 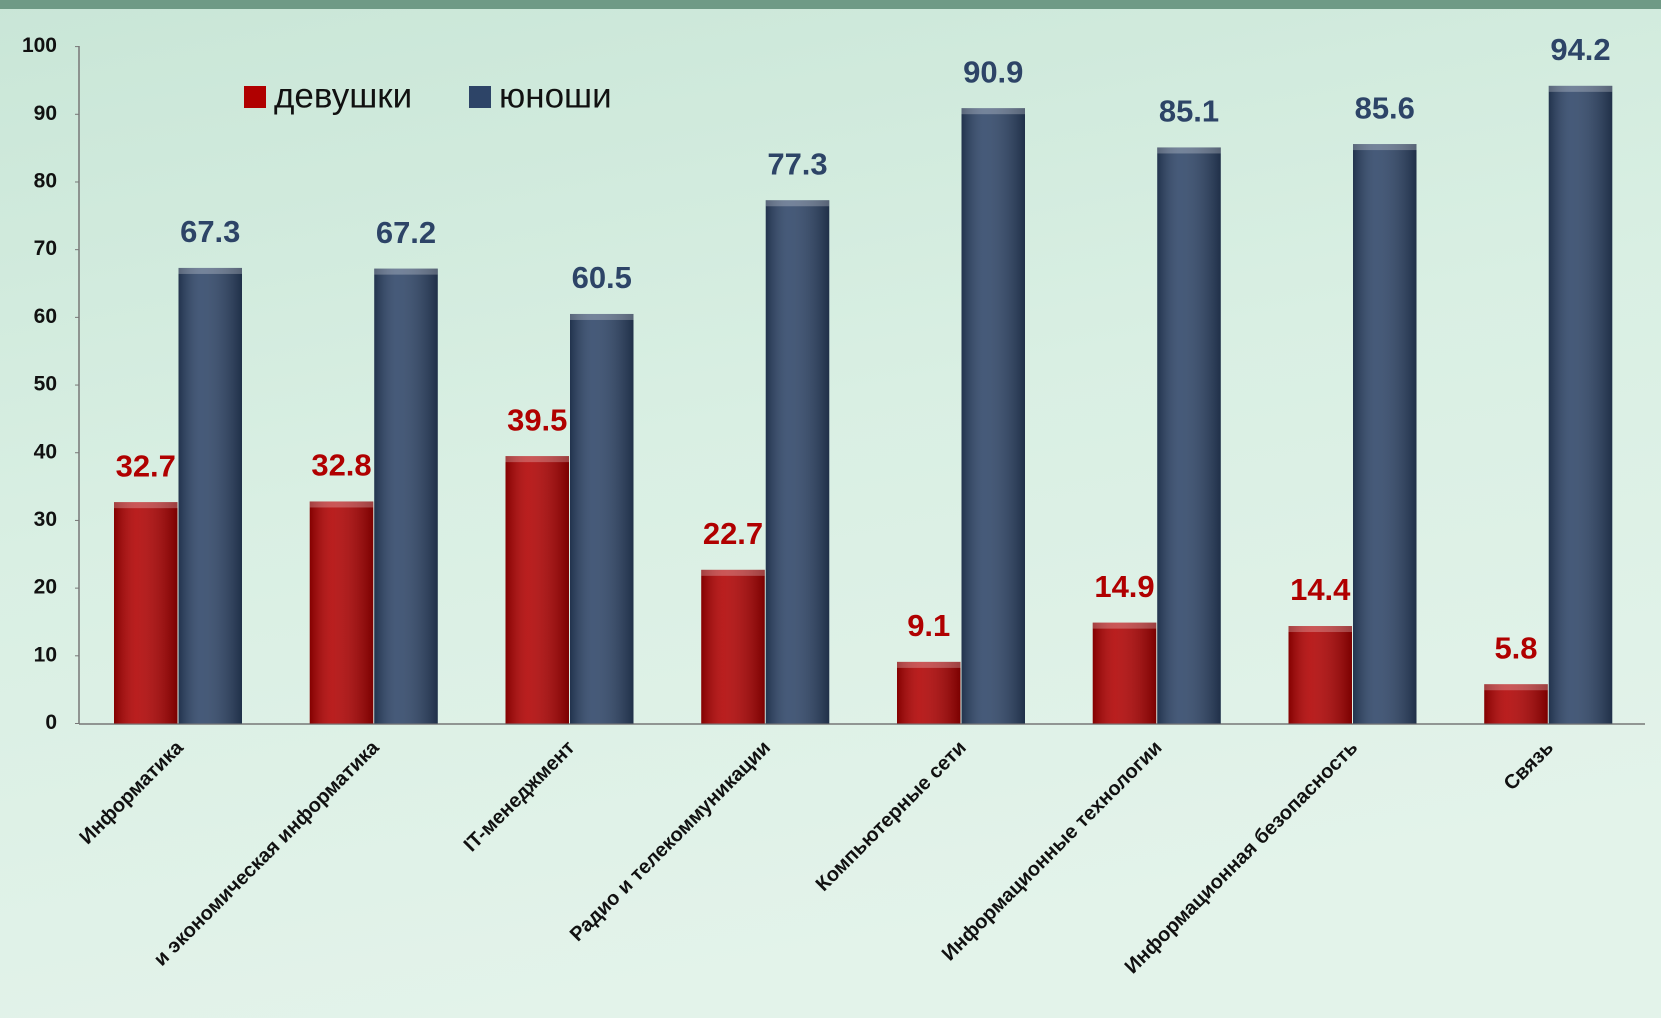 I want to click on y-tick-label: 50, so click(x=45, y=384).